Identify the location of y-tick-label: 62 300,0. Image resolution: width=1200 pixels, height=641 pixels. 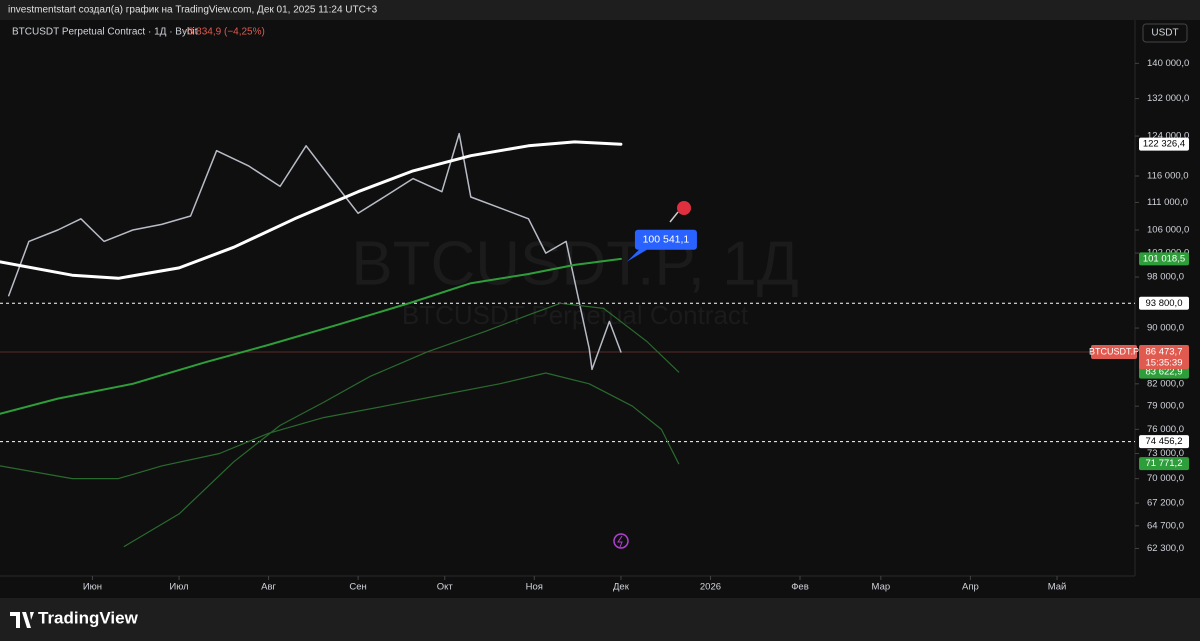
(1165, 548).